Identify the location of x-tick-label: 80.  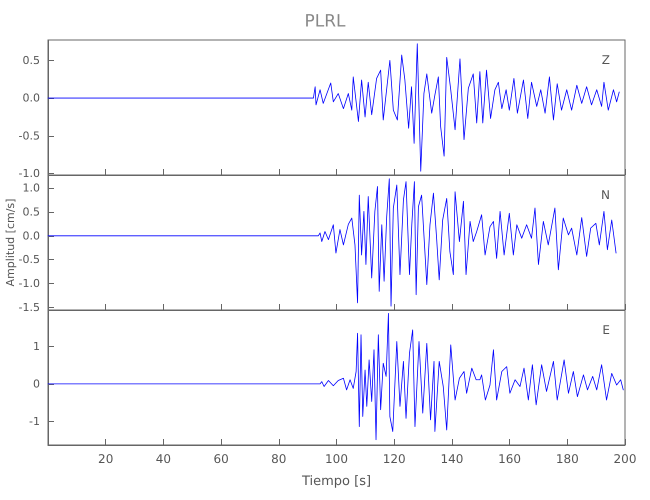
(278, 459).